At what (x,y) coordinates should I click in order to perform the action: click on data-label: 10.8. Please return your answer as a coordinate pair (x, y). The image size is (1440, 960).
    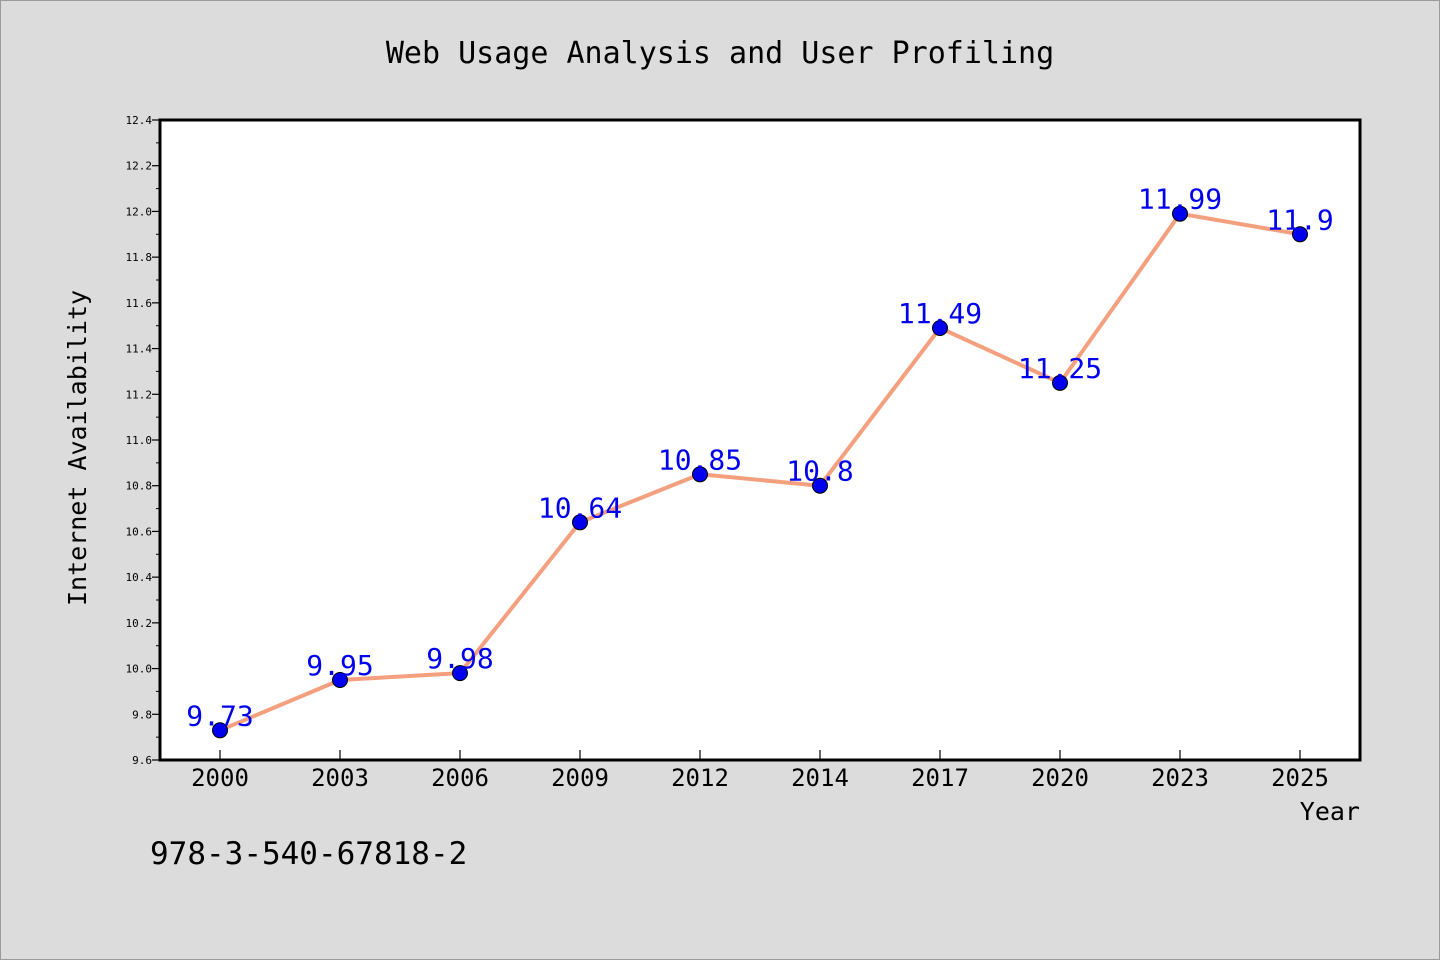
    Looking at the image, I should click on (819, 471).